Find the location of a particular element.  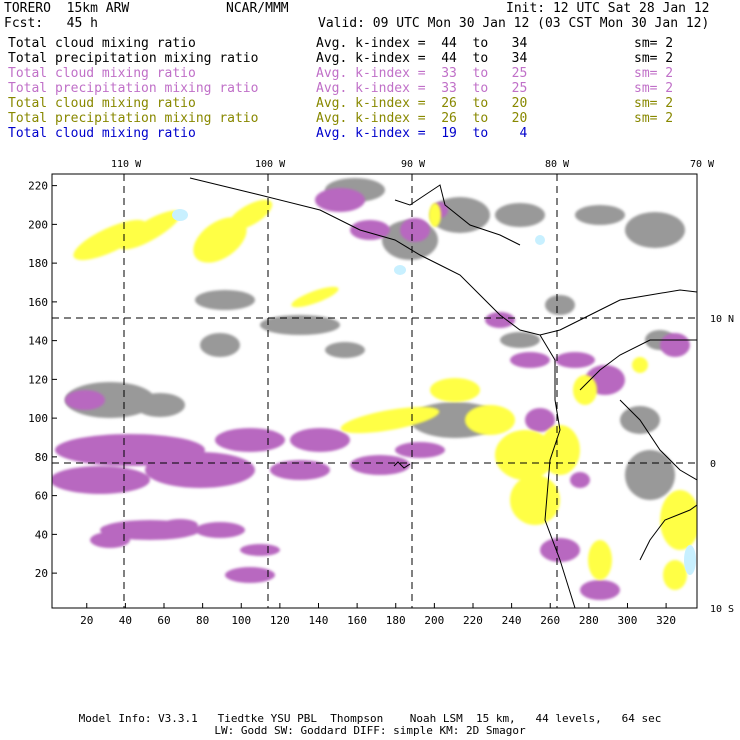

lat-label-10n: 10 N is located at coordinates (722, 319).